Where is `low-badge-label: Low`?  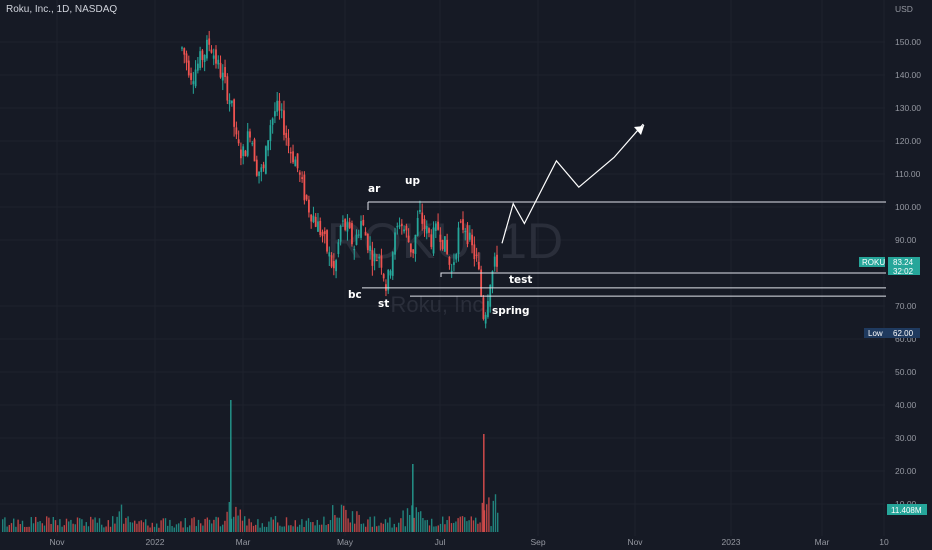 low-badge-label: Low is located at coordinates (875, 333).